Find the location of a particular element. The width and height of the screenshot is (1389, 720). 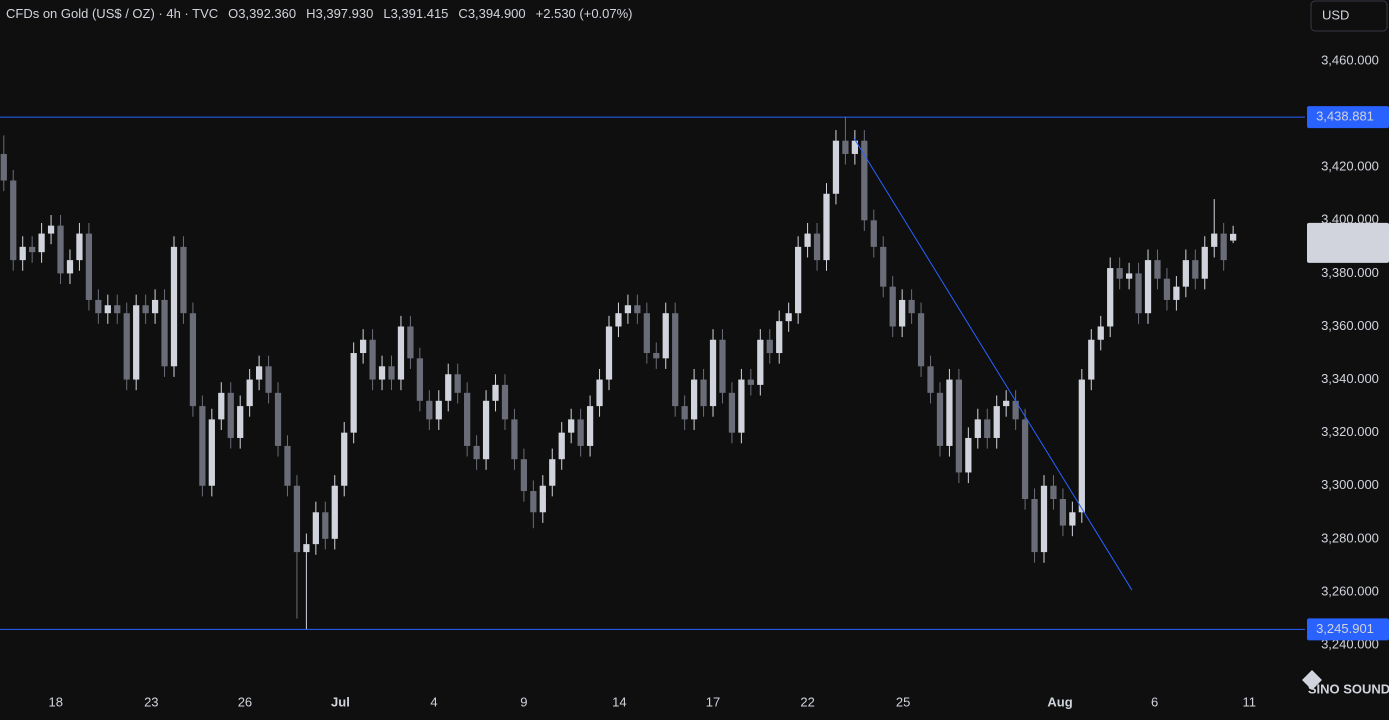

y-tick-label: 3,300.000 is located at coordinates (1350, 484).